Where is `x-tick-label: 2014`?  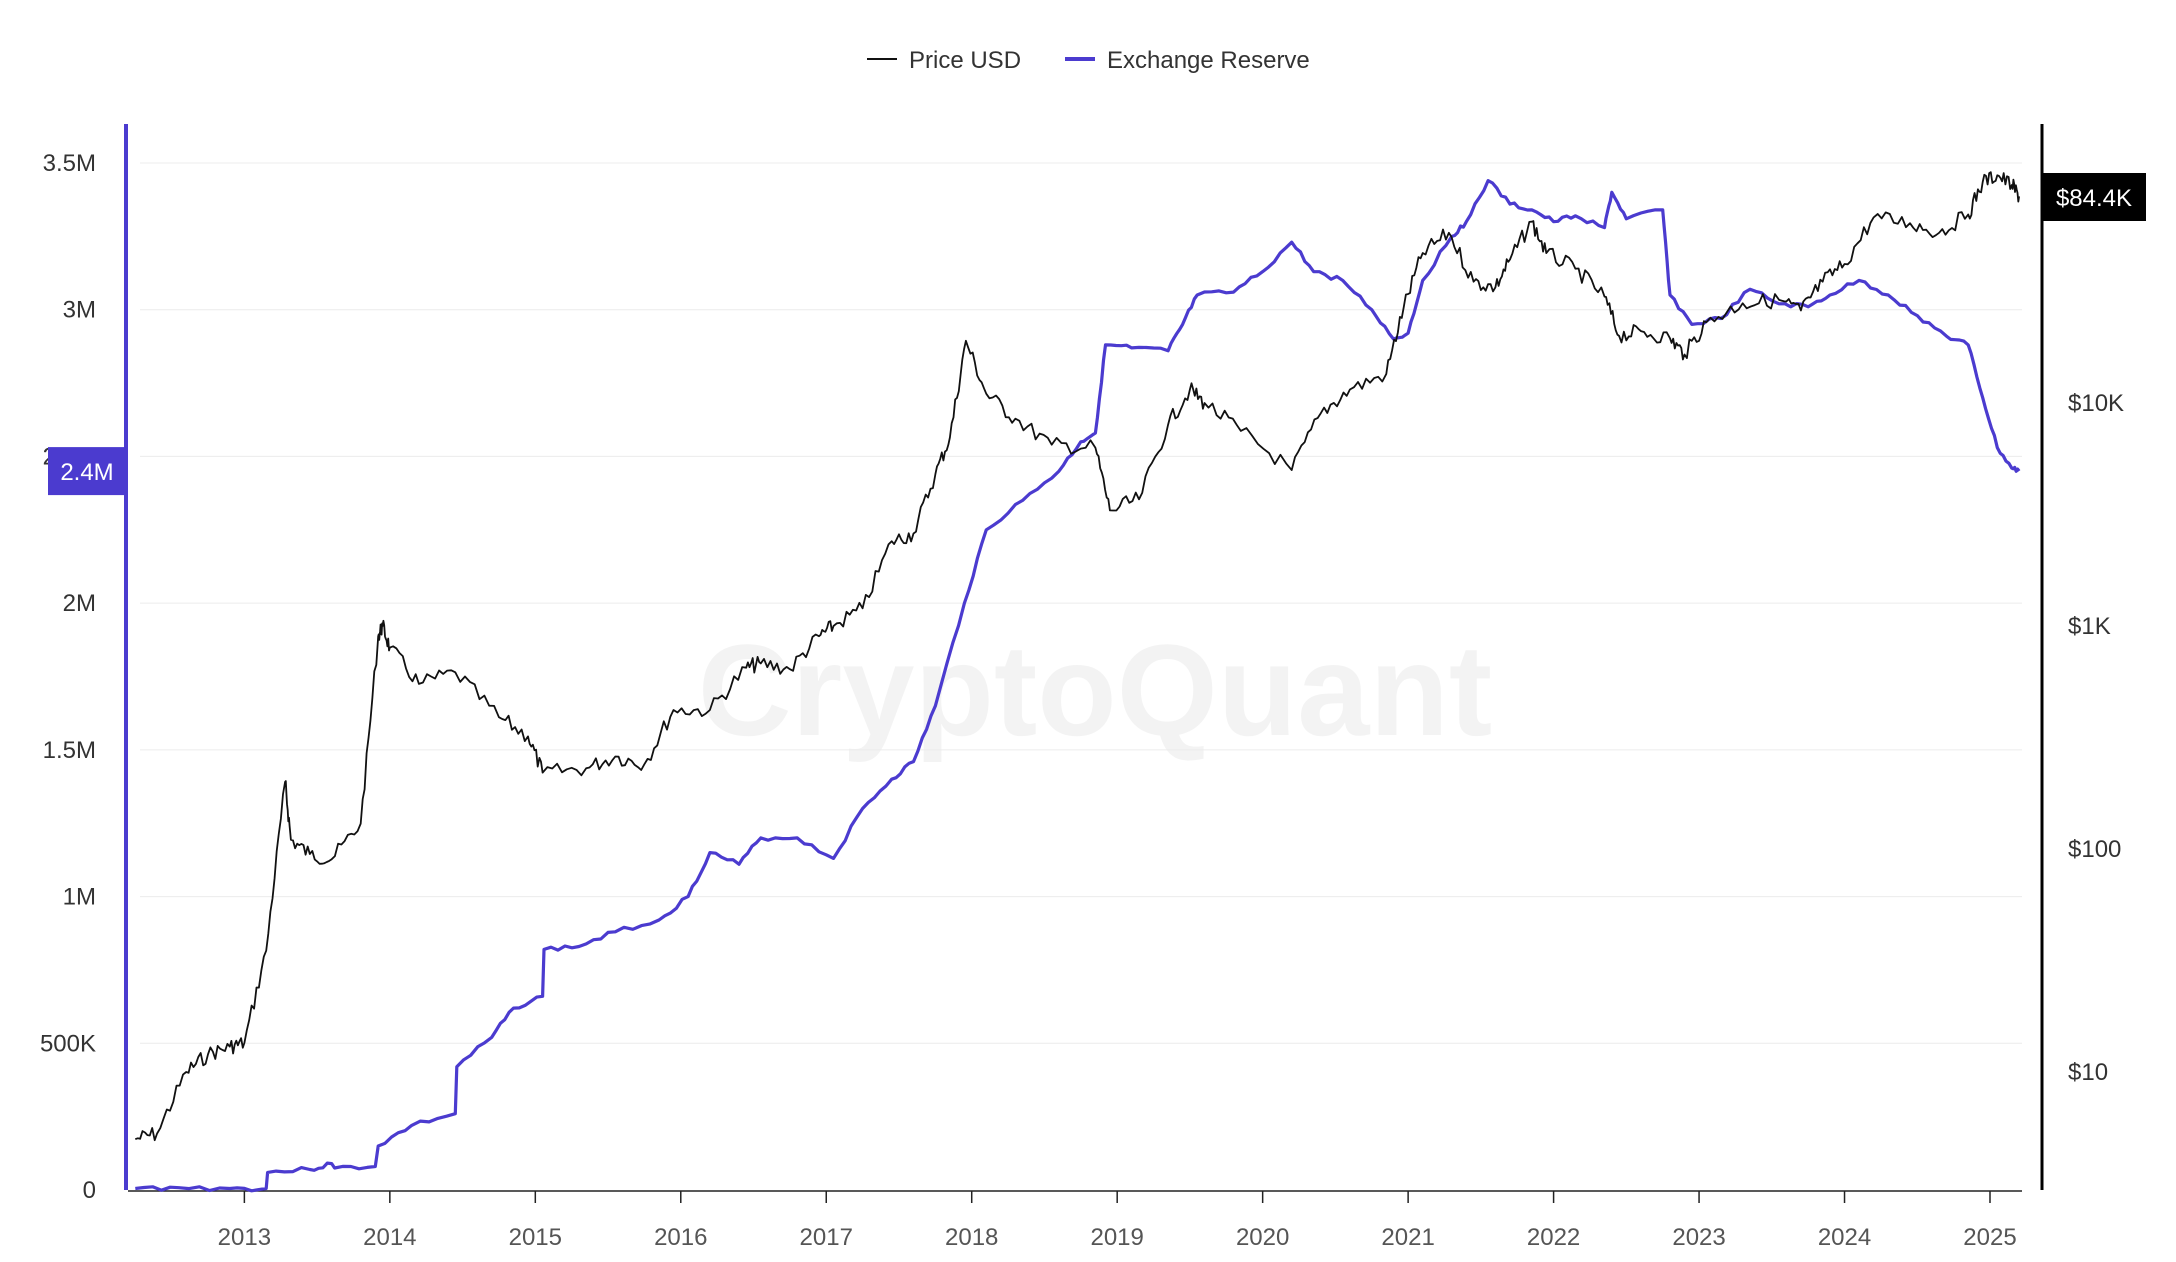
x-tick-label: 2014 is located at coordinates (389, 1237).